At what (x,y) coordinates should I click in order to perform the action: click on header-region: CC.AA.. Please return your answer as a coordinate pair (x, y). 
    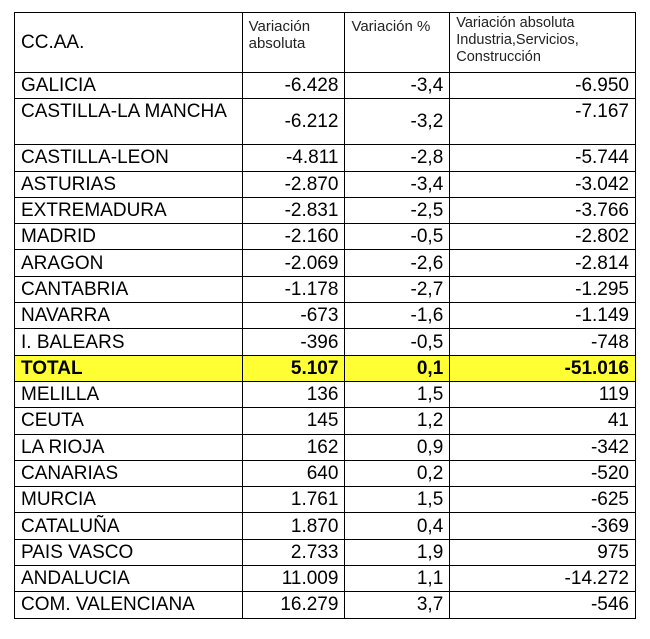
    Looking at the image, I should click on (128, 42).